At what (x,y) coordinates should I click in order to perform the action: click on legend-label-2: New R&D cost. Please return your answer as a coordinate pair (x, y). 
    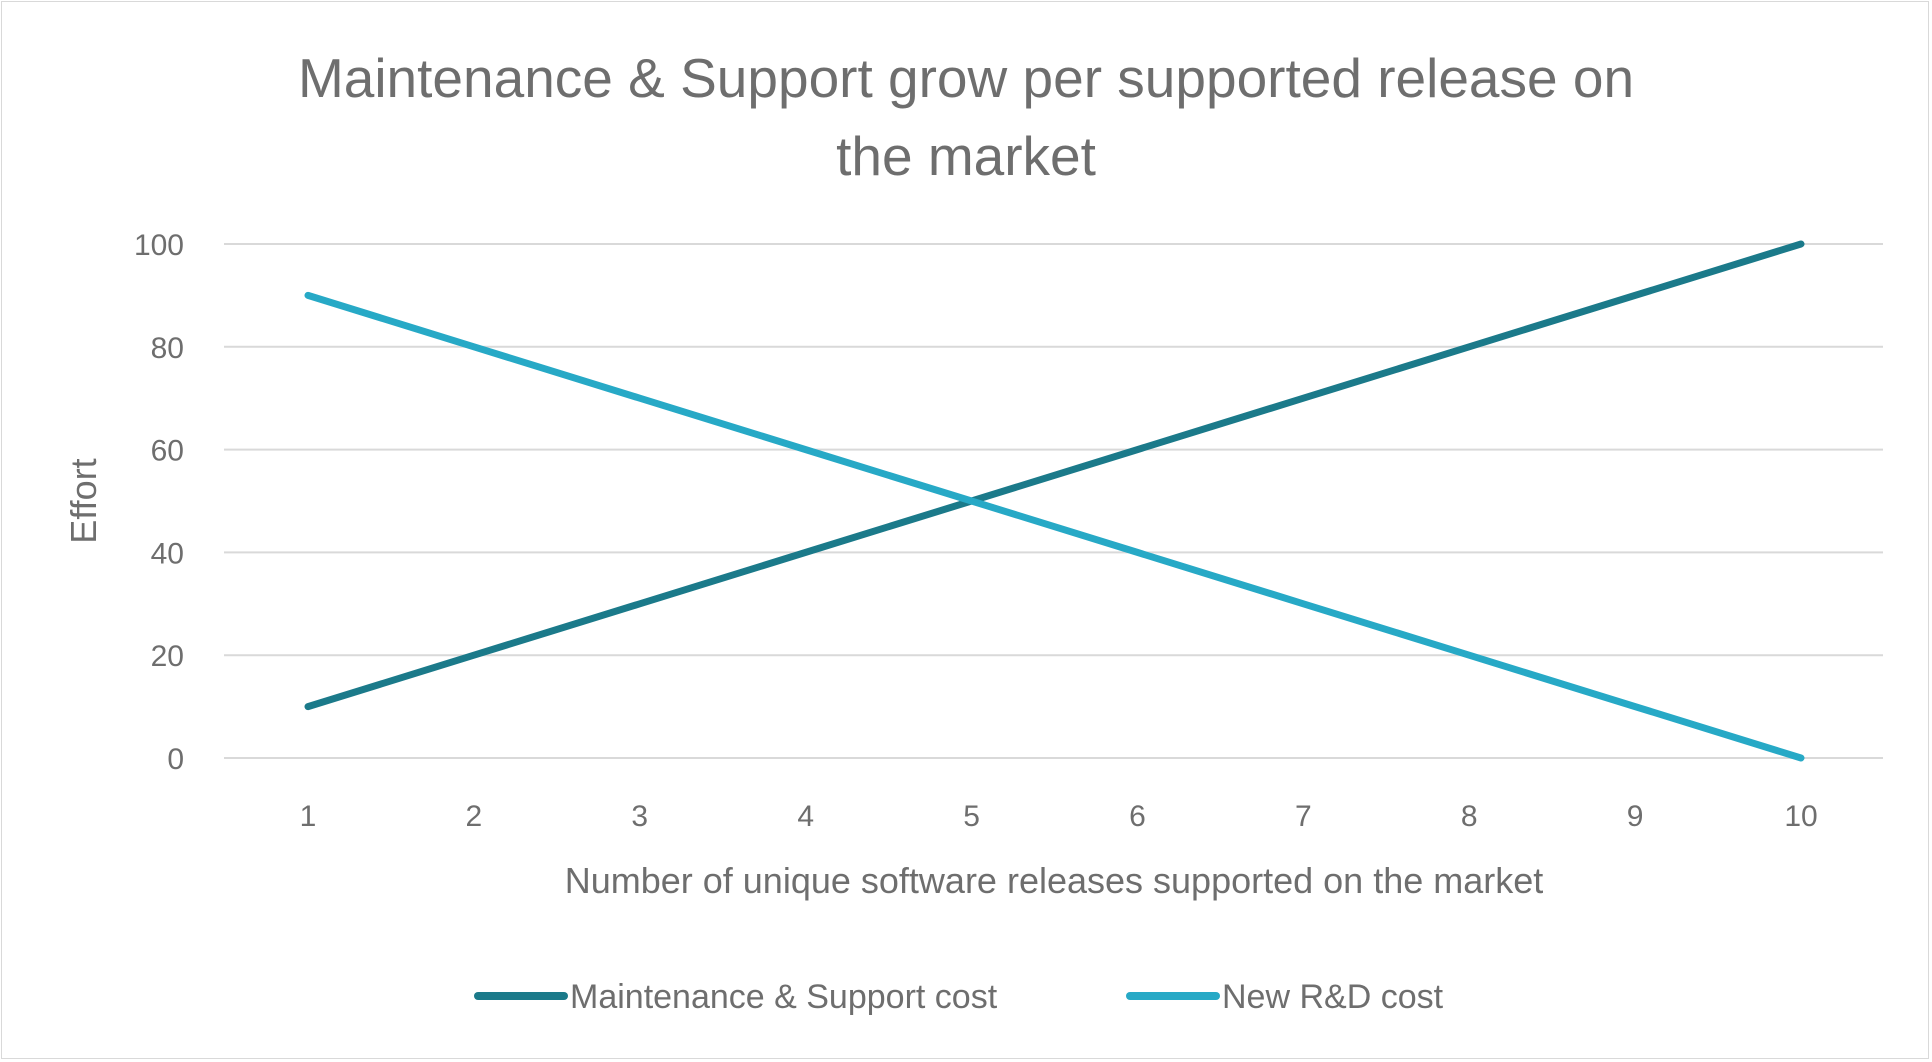
    Looking at the image, I should click on (1333, 997).